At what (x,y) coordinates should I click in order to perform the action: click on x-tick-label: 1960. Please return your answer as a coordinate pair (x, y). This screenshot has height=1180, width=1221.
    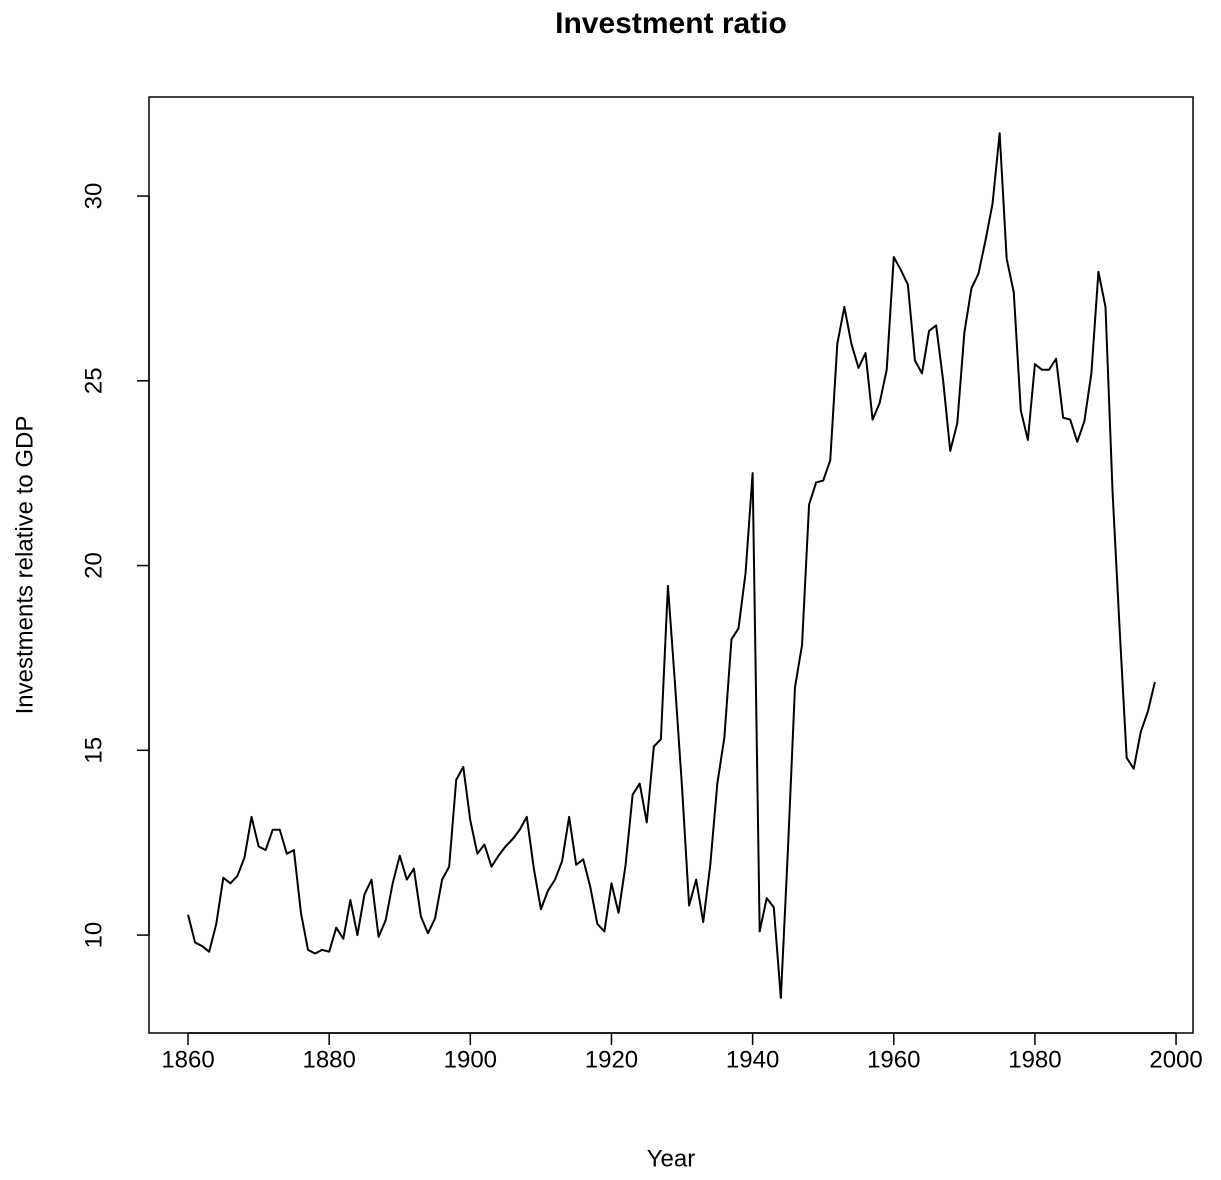
    Looking at the image, I should click on (893, 1059).